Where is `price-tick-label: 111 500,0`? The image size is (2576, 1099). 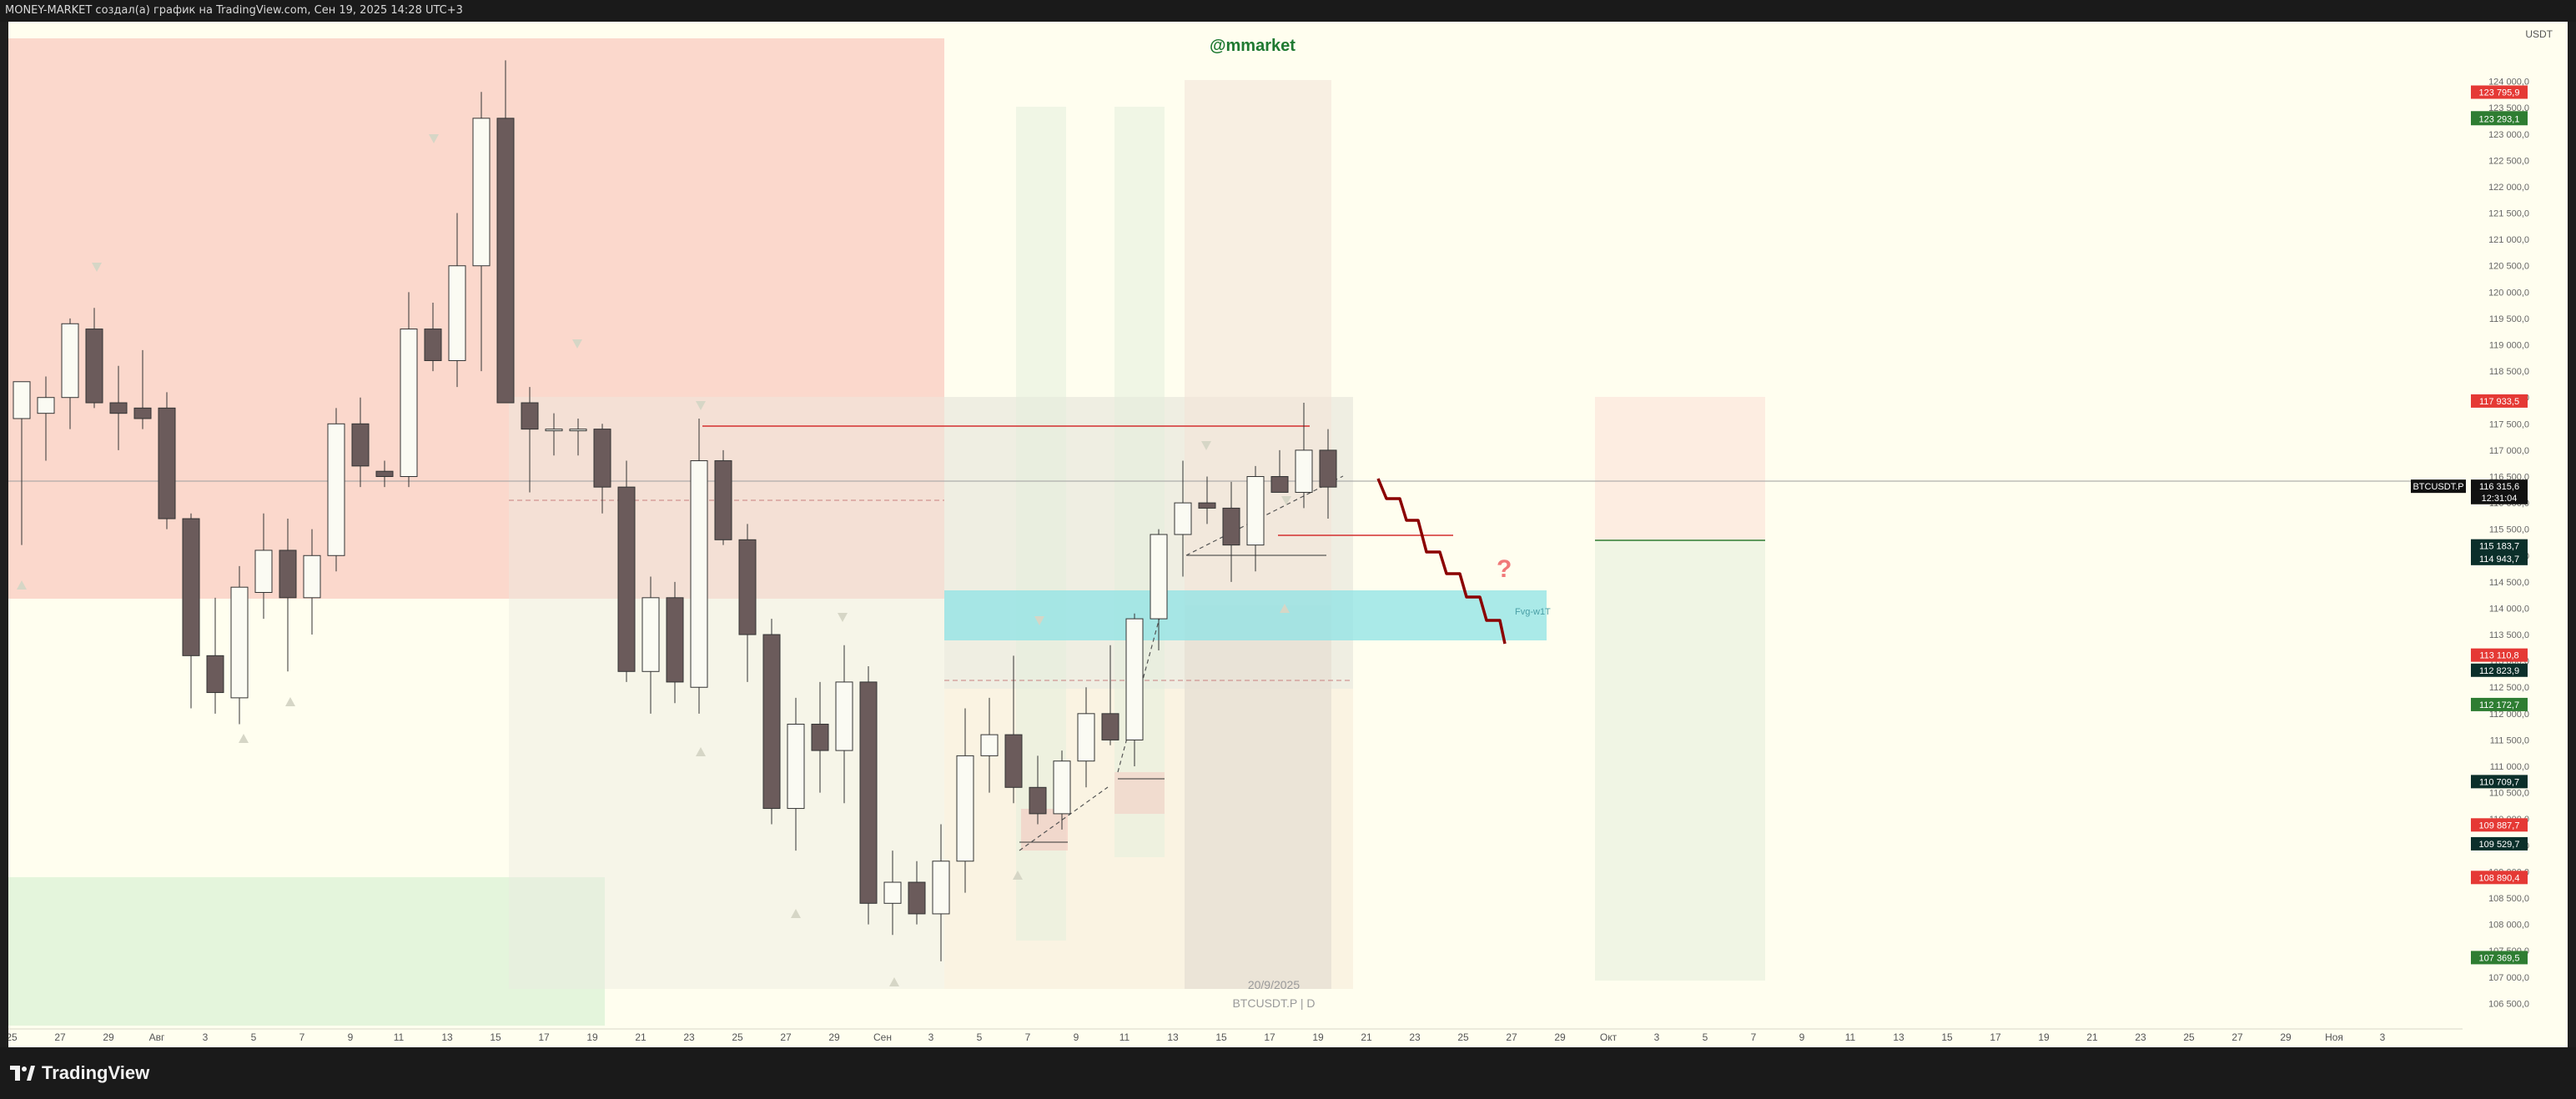
price-tick-label: 111 500,0 is located at coordinates (2509, 740).